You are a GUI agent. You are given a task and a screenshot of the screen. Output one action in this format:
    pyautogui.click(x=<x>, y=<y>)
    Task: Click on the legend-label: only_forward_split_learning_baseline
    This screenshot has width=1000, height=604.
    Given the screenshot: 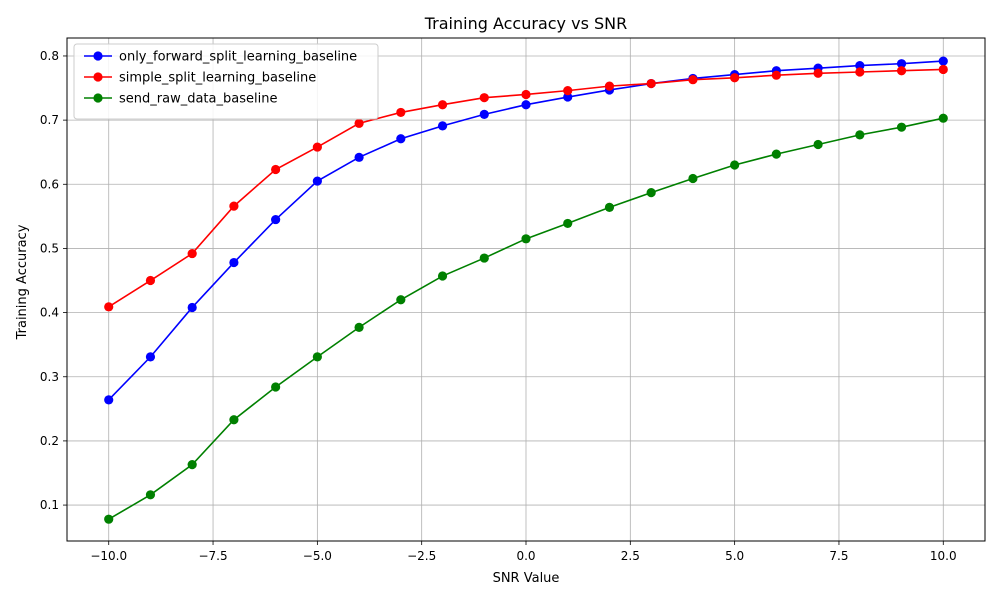 What is the action you would take?
    pyautogui.click(x=238, y=57)
    